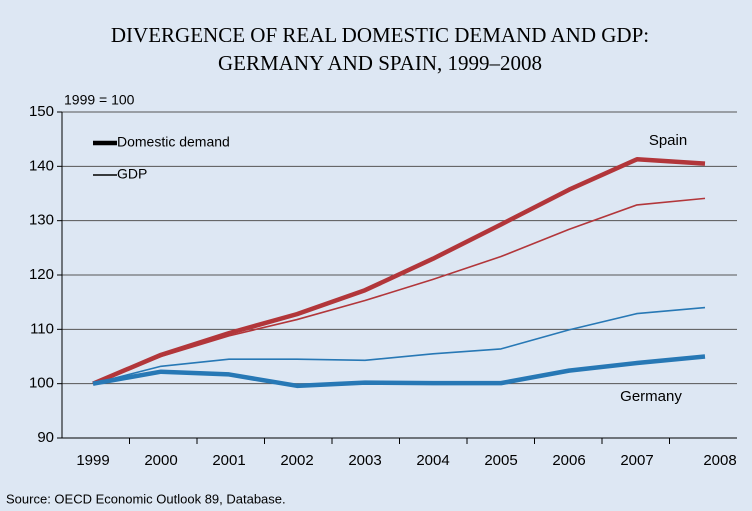  I want to click on x-tick-label: 2004, so click(432, 460).